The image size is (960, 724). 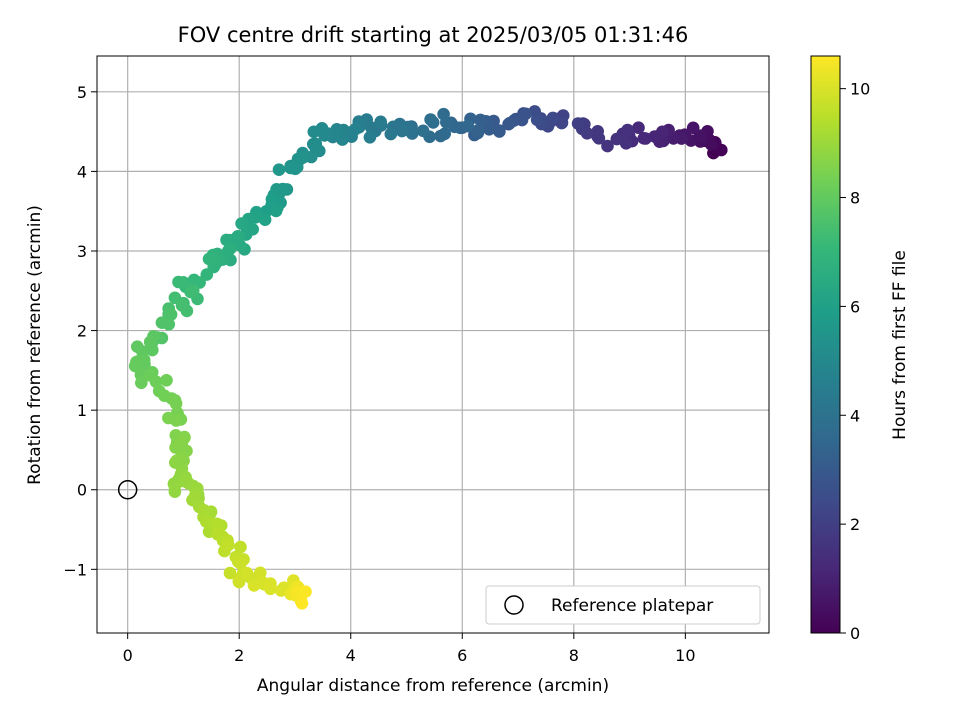 What do you see at coordinates (855, 198) in the screenshot?
I see `colorbar-tick-label: 8` at bounding box center [855, 198].